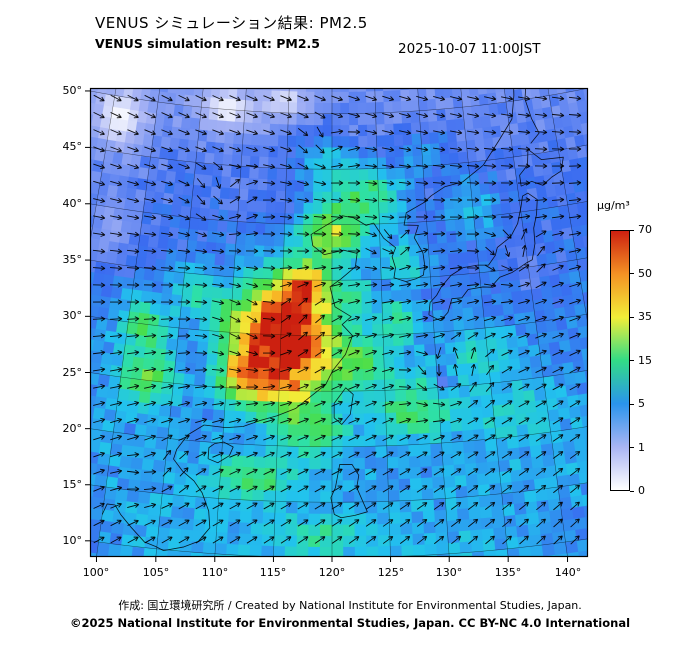 Image resolution: width=700 pixels, height=649 pixels. I want to click on lat-tick-label: 10°, so click(72, 540).